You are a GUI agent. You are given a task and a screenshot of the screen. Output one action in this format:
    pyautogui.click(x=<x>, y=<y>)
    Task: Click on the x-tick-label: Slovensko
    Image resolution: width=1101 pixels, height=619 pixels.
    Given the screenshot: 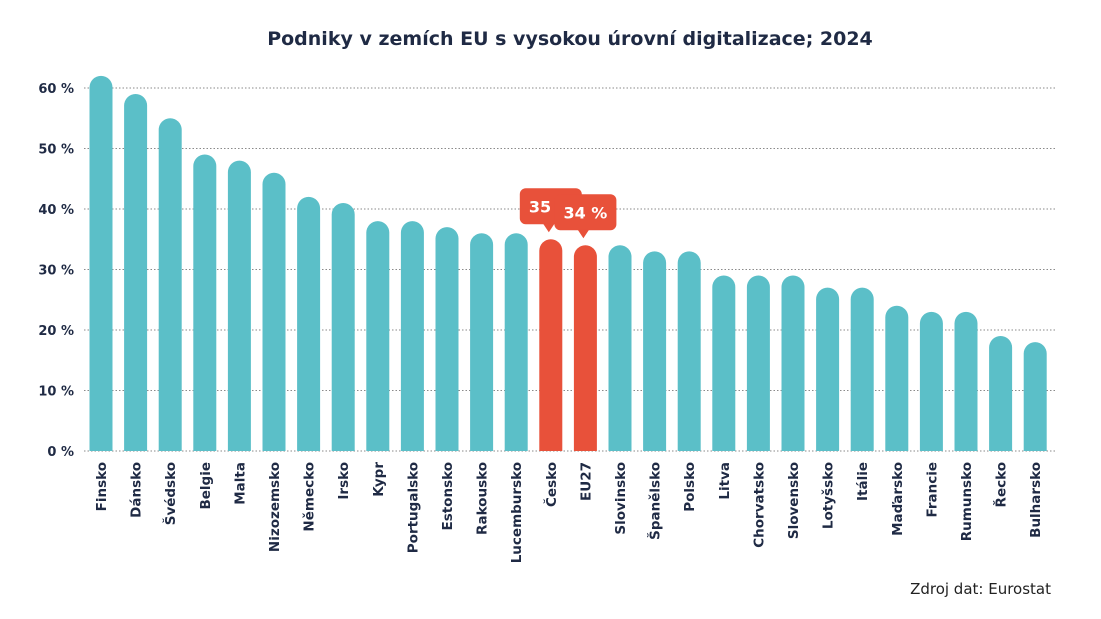 What is the action you would take?
    pyautogui.click(x=794, y=500)
    